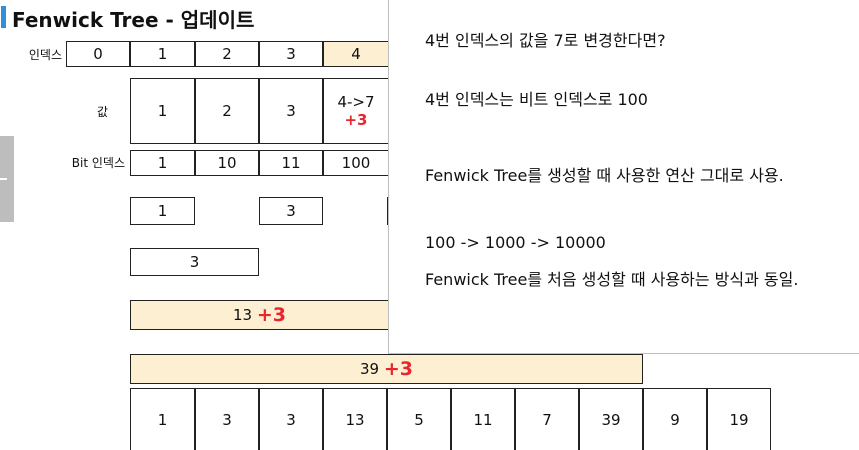  What do you see at coordinates (291, 111) in the screenshot?
I see `value-cell: 3` at bounding box center [291, 111].